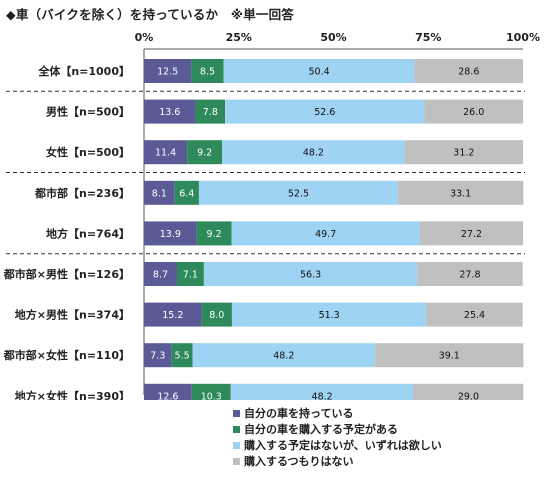 This screenshot has width=550, height=484. What do you see at coordinates (88, 152) in the screenshot?
I see `category-label: 女性【n=500】` at bounding box center [88, 152].